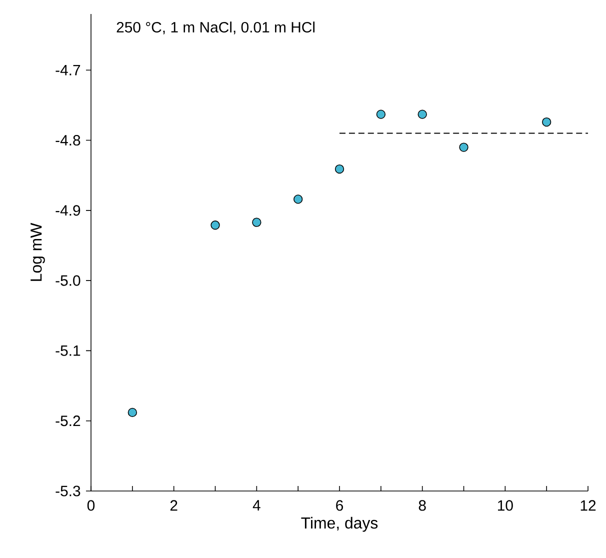  What do you see at coordinates (505, 505) in the screenshot?
I see `x-tick-label: 10` at bounding box center [505, 505].